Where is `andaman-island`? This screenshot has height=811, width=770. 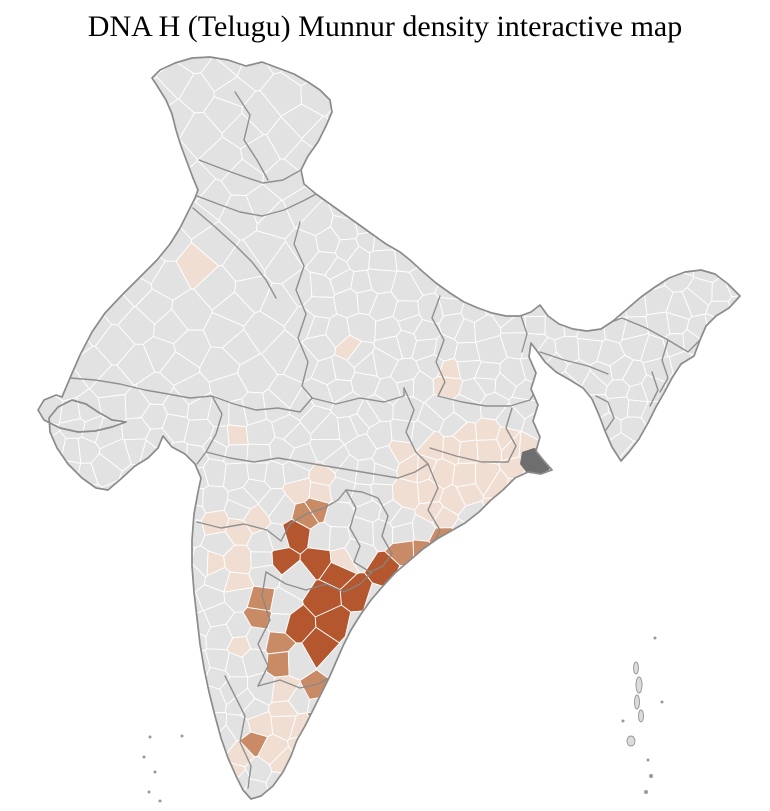 andaman-island is located at coordinates (637, 702).